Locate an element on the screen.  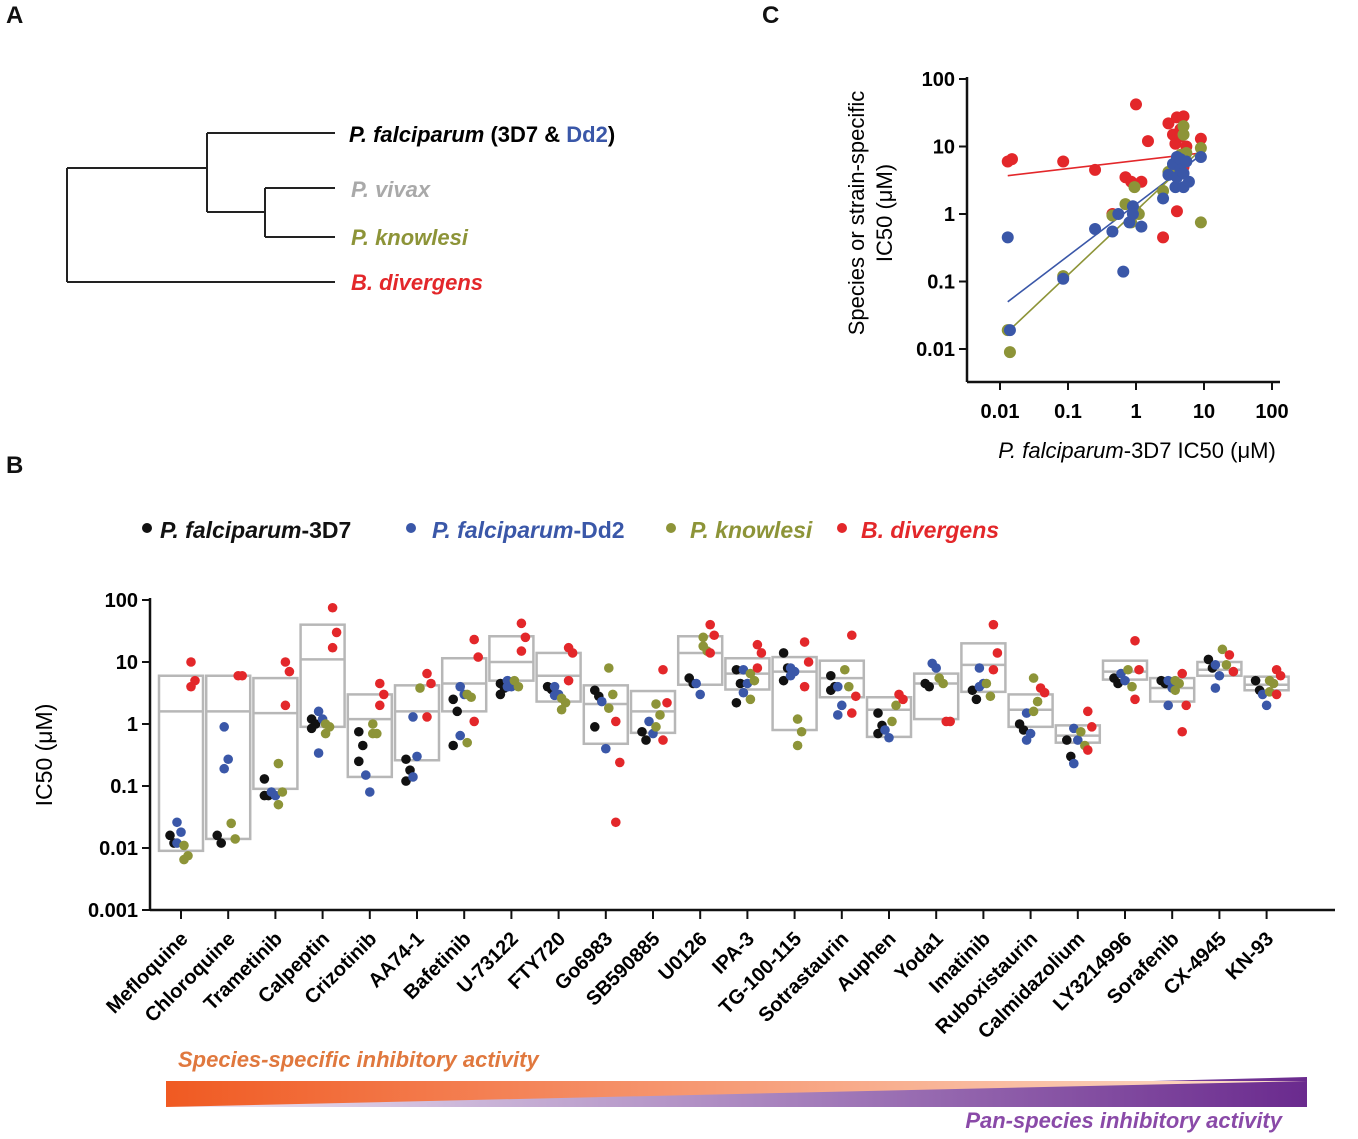
panel-b-ytick-label: 100 is located at coordinates (121, 601).